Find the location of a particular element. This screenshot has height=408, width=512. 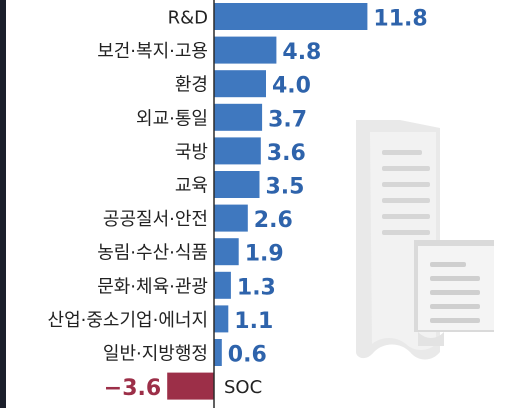

value-label: −3.6 is located at coordinates (132, 388).